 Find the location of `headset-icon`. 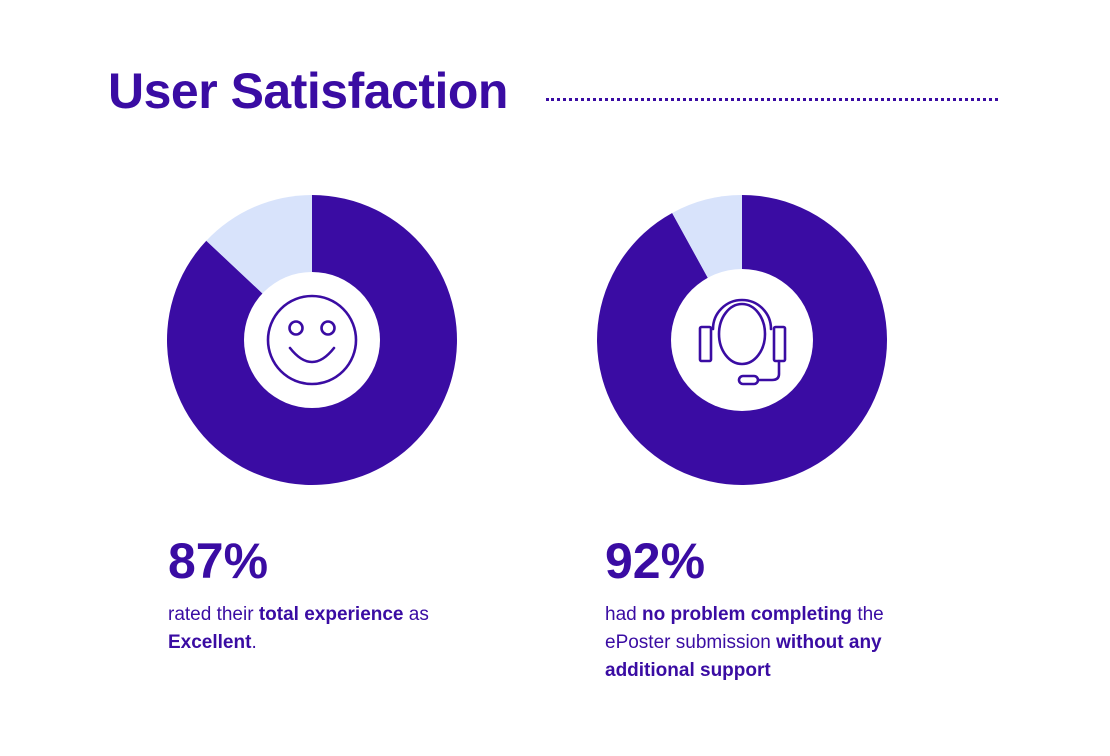

headset-icon is located at coordinates (742, 342).